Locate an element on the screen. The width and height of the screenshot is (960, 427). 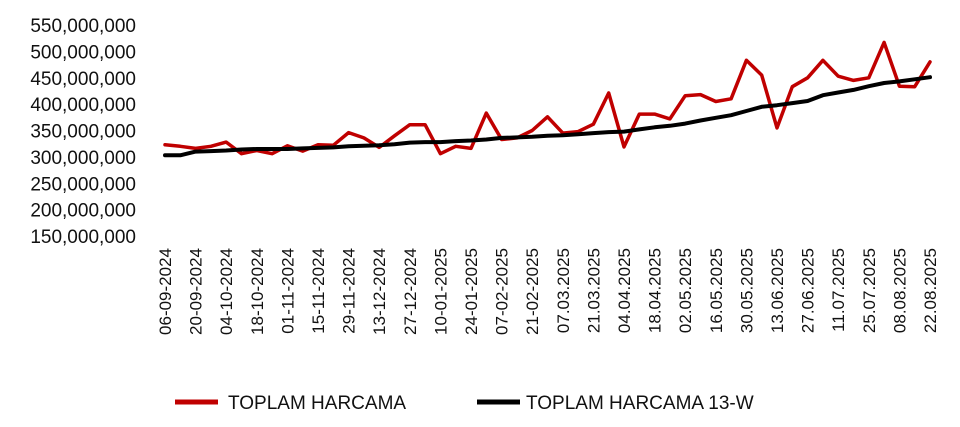
y-tick-label: 550,000,000 is located at coordinates (83, 26).